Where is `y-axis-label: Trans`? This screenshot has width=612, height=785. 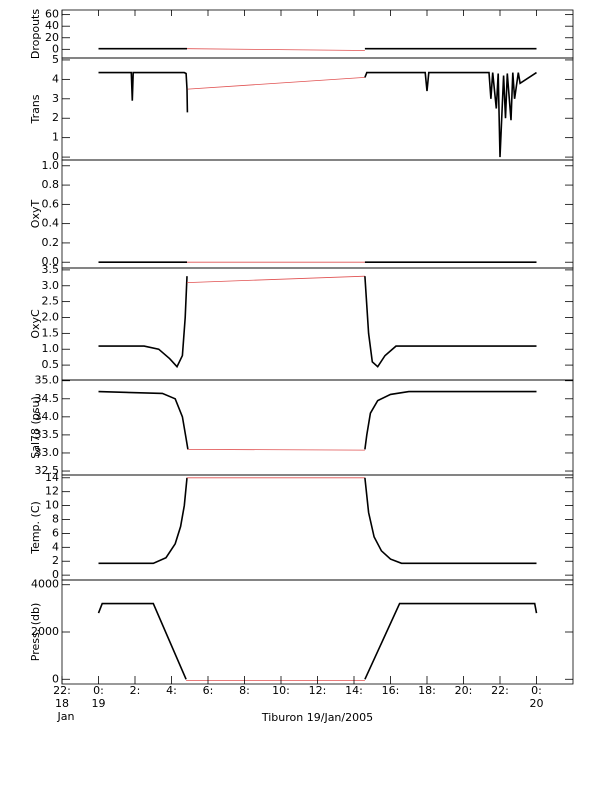 y-axis-label: Trans is located at coordinates (35, 109).